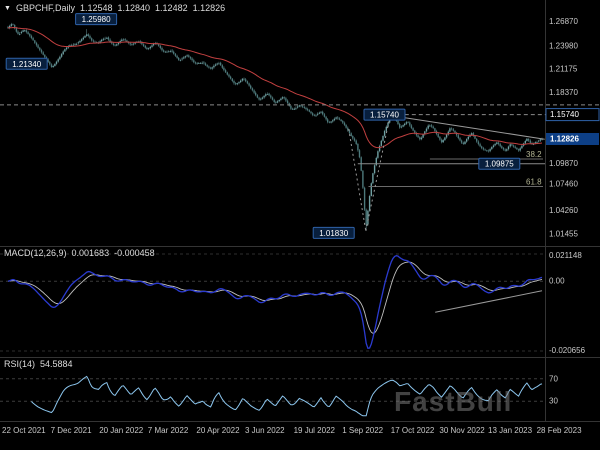  What do you see at coordinates (35, 253) in the screenshot?
I see `macd-label: MACD(12,26,9)` at bounding box center [35, 253].